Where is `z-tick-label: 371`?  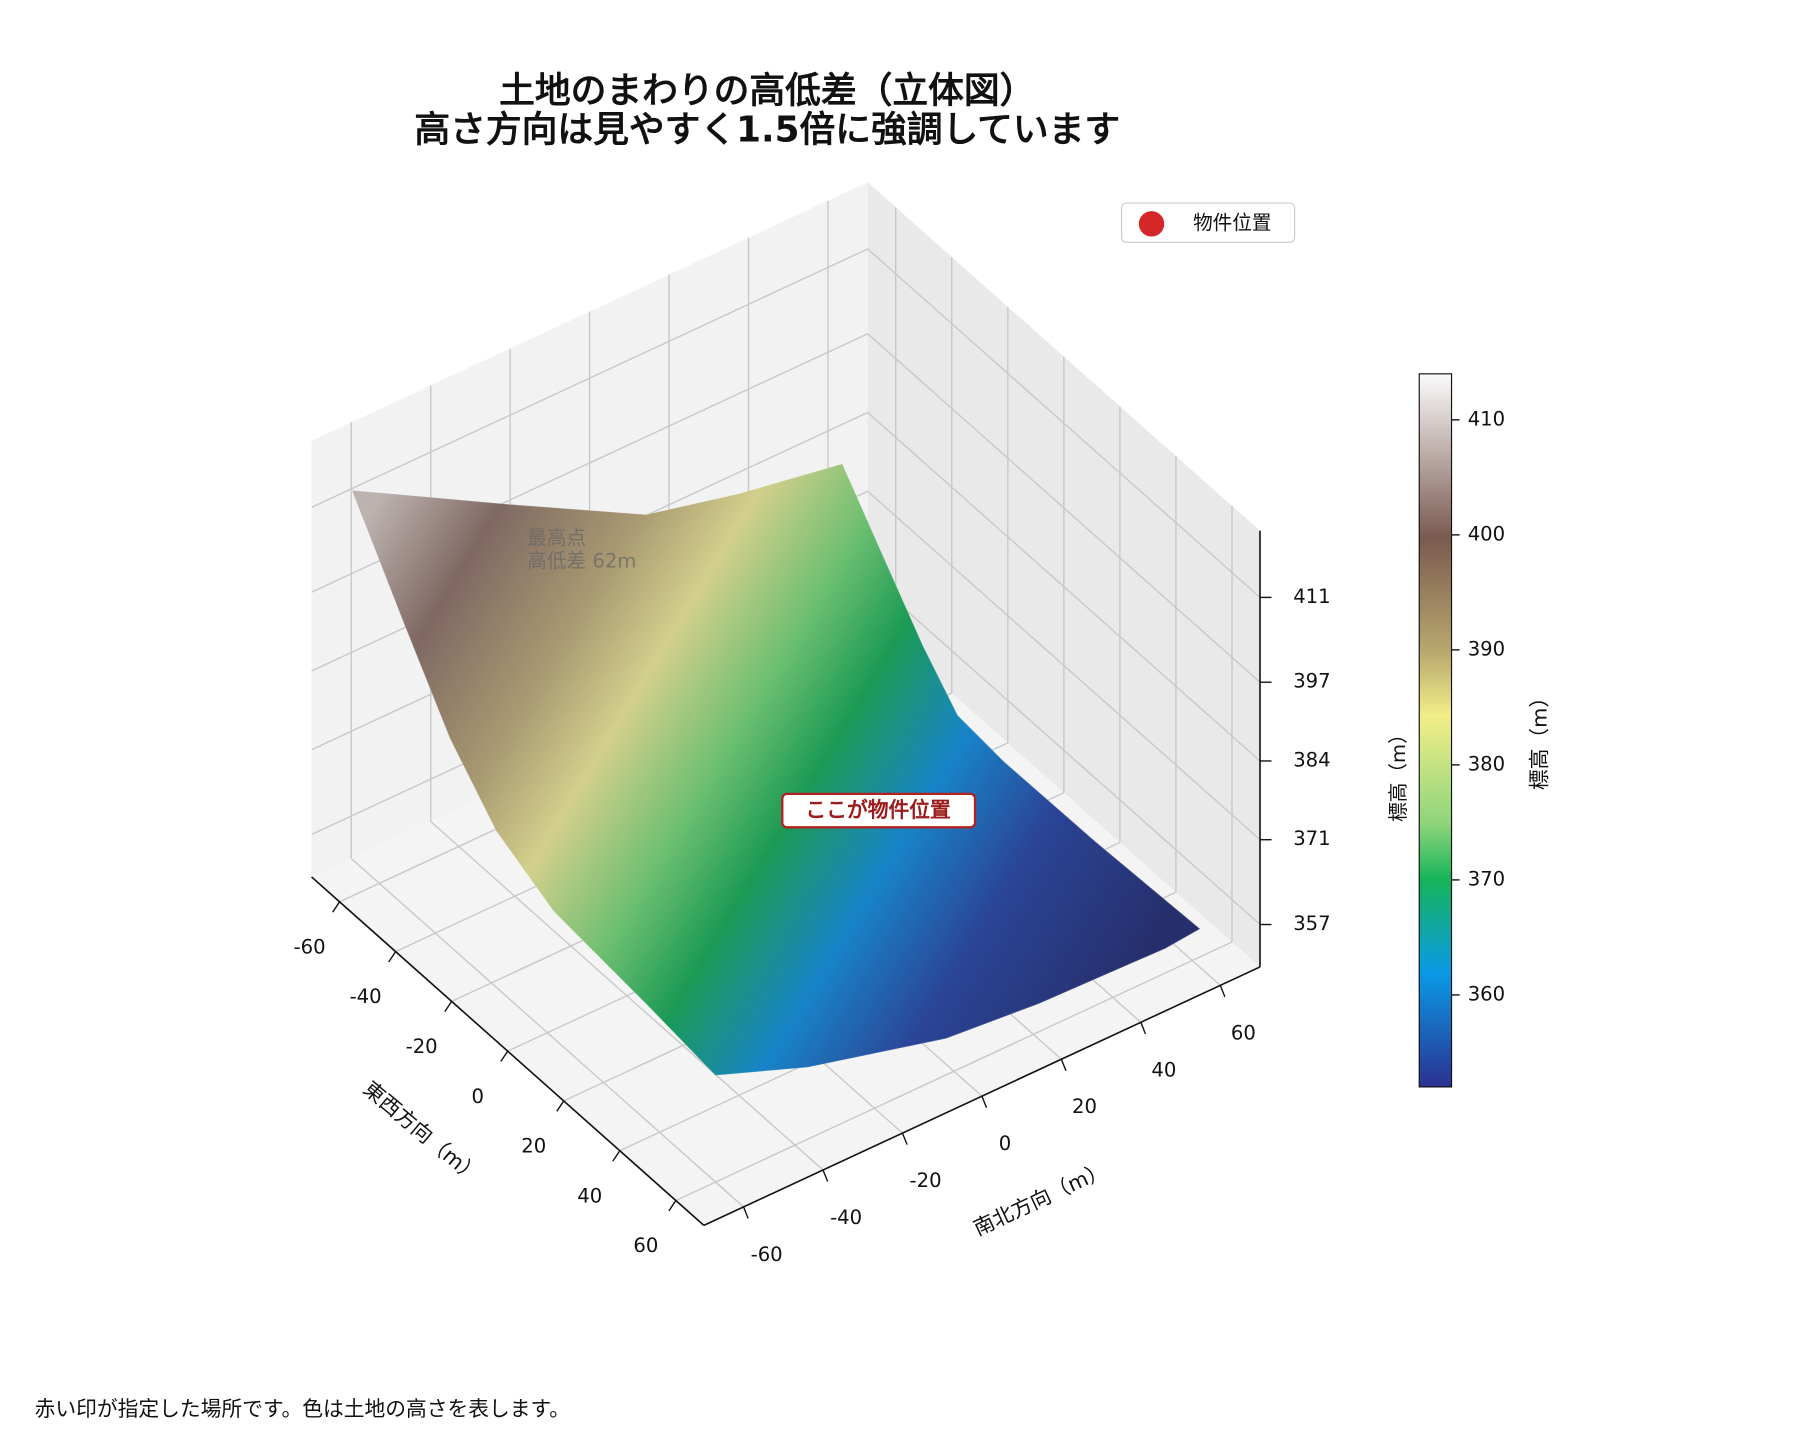 z-tick-label: 371 is located at coordinates (1311, 838).